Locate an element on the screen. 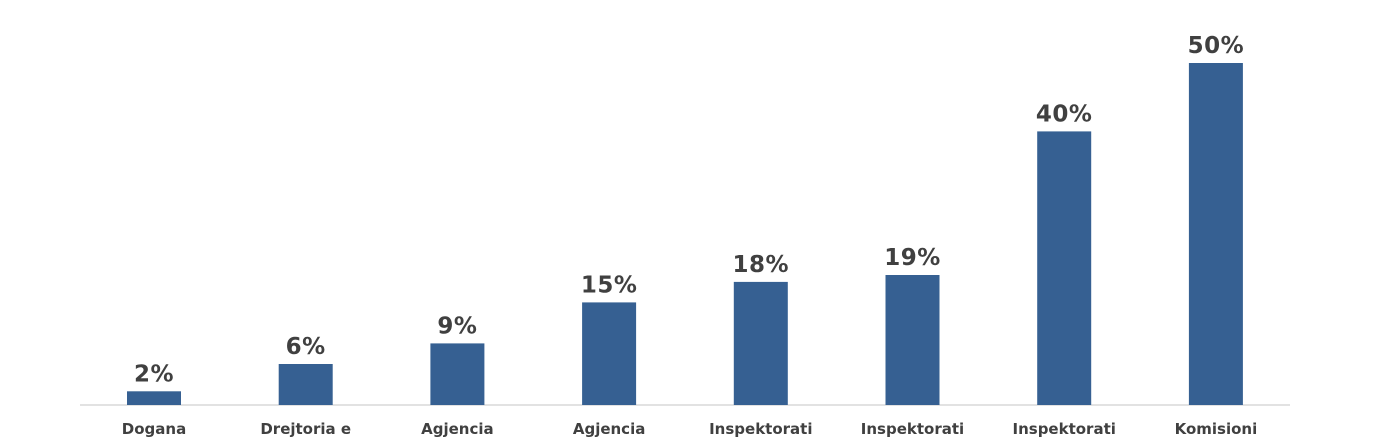 Image resolution: width=1400 pixels, height=440 pixels. category-label-7: Komisioni is located at coordinates (1216, 429).